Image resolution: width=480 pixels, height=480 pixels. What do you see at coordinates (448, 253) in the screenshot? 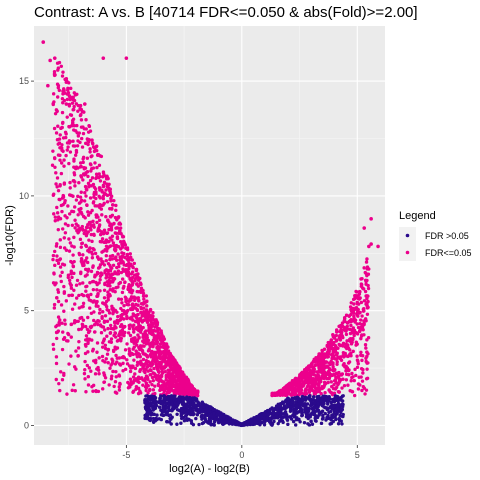
I see `legend-label-fdr-significant: FDR<=0.05` at bounding box center [448, 253].